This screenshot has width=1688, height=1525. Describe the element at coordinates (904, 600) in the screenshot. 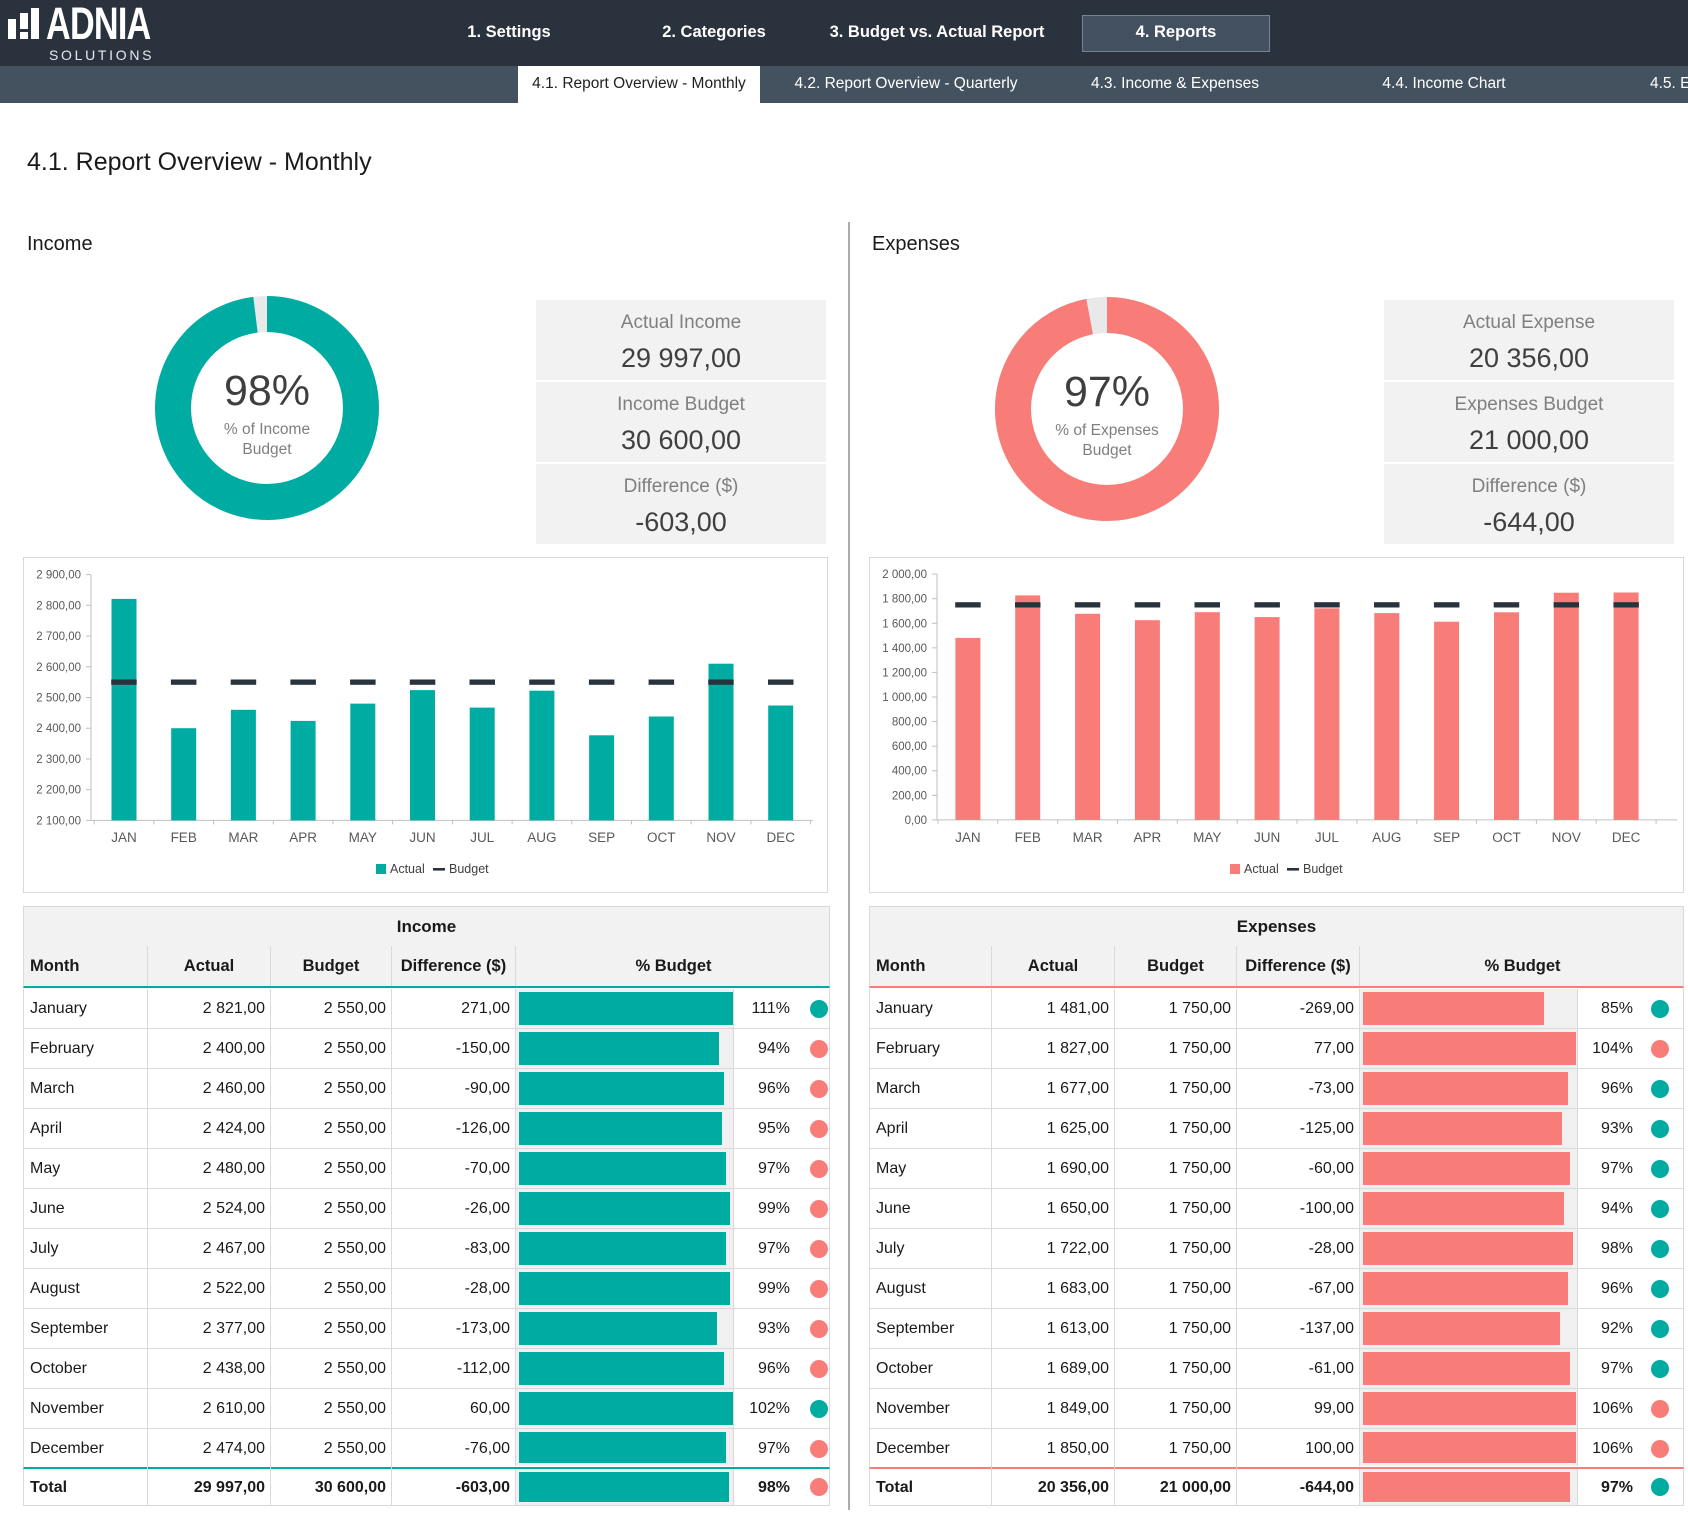

I see `svg-text: 1 800,00` at that location.